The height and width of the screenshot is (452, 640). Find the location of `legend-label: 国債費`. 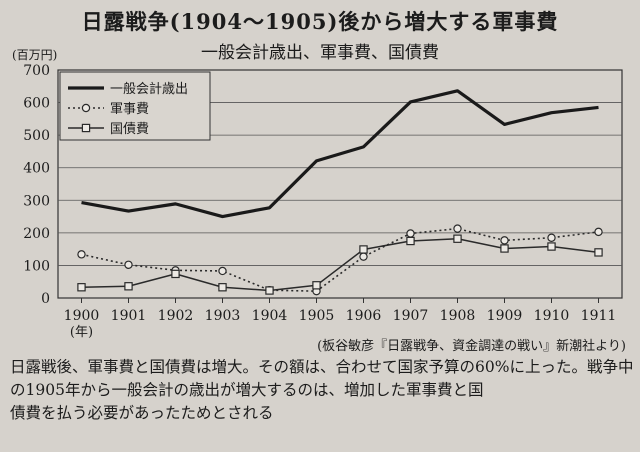

legend-label: 国債費 is located at coordinates (129, 129).